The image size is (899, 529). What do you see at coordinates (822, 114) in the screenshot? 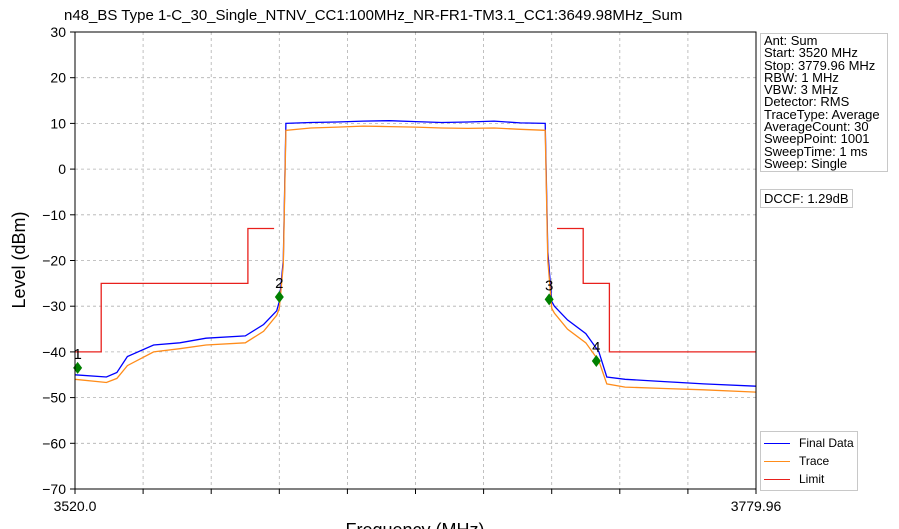
I see `info-line: TraceType: Average` at bounding box center [822, 114].